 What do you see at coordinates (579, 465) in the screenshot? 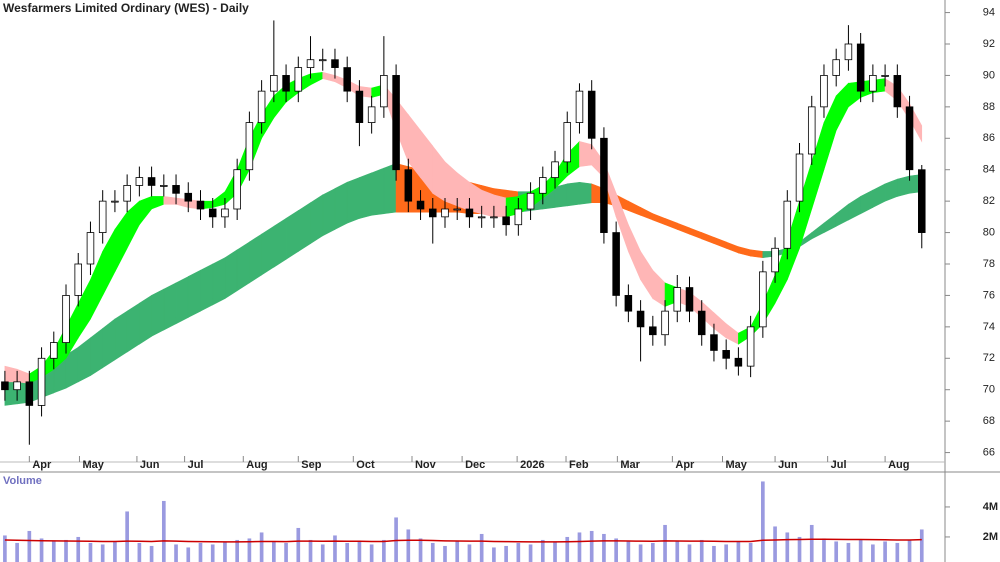
I see `x-tick-label: Feb` at bounding box center [579, 465].